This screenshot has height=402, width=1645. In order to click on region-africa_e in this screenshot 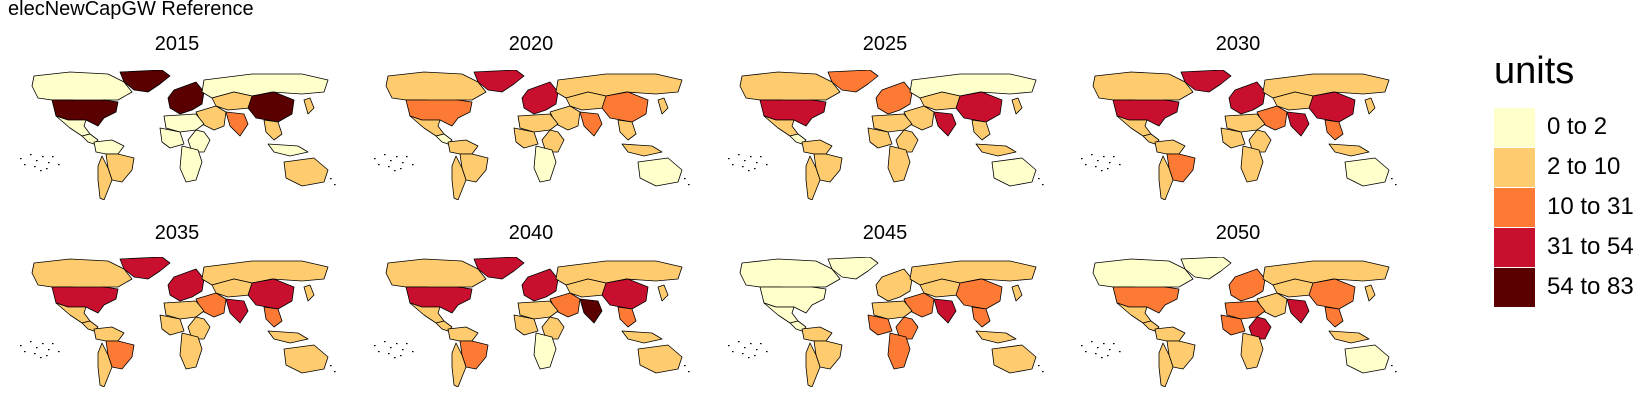, I will do `click(1260, 141)`.